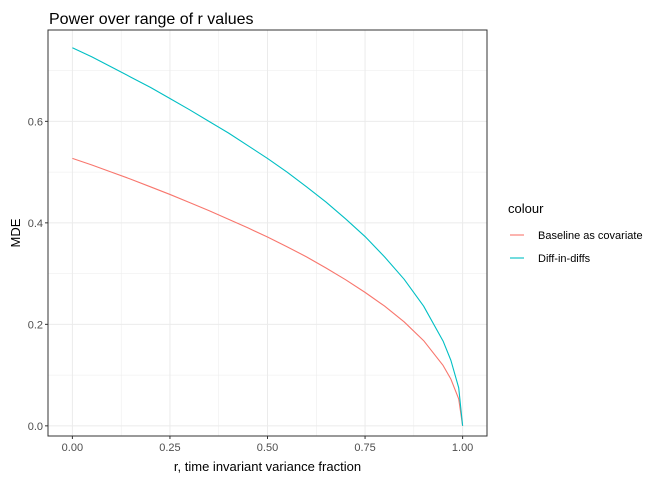  What do you see at coordinates (35, 325) in the screenshot?
I see `y-tick-label: 0.2` at bounding box center [35, 325].